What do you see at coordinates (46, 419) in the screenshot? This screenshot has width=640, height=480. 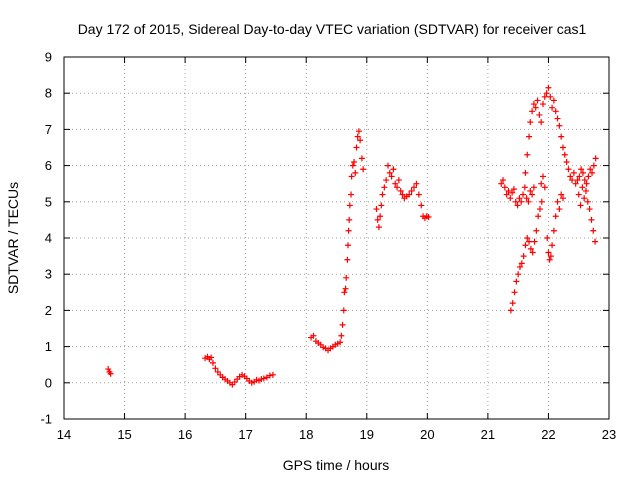 I see `y-tick-label: -1` at bounding box center [46, 419].